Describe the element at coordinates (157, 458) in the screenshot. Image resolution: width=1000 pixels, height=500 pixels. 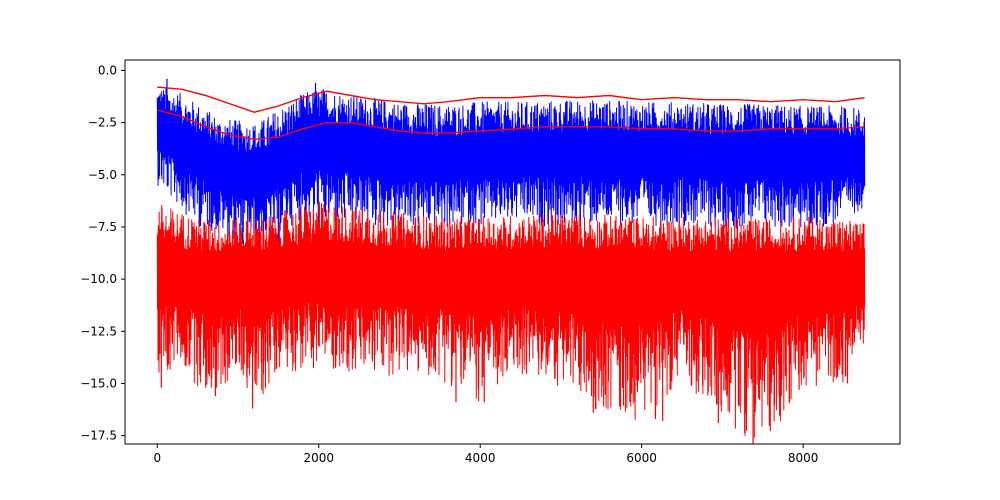
I see `x-tick-label: 0` at that location.